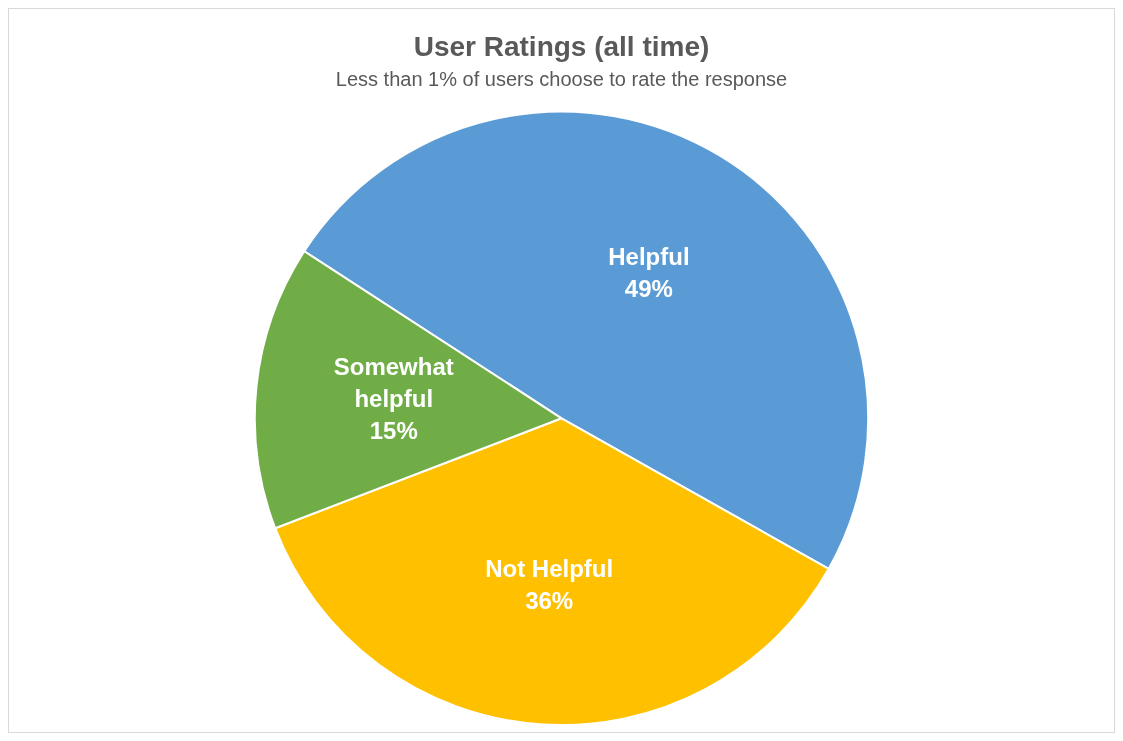 The height and width of the screenshot is (741, 1123). I want to click on data-label: 36%, so click(549, 601).